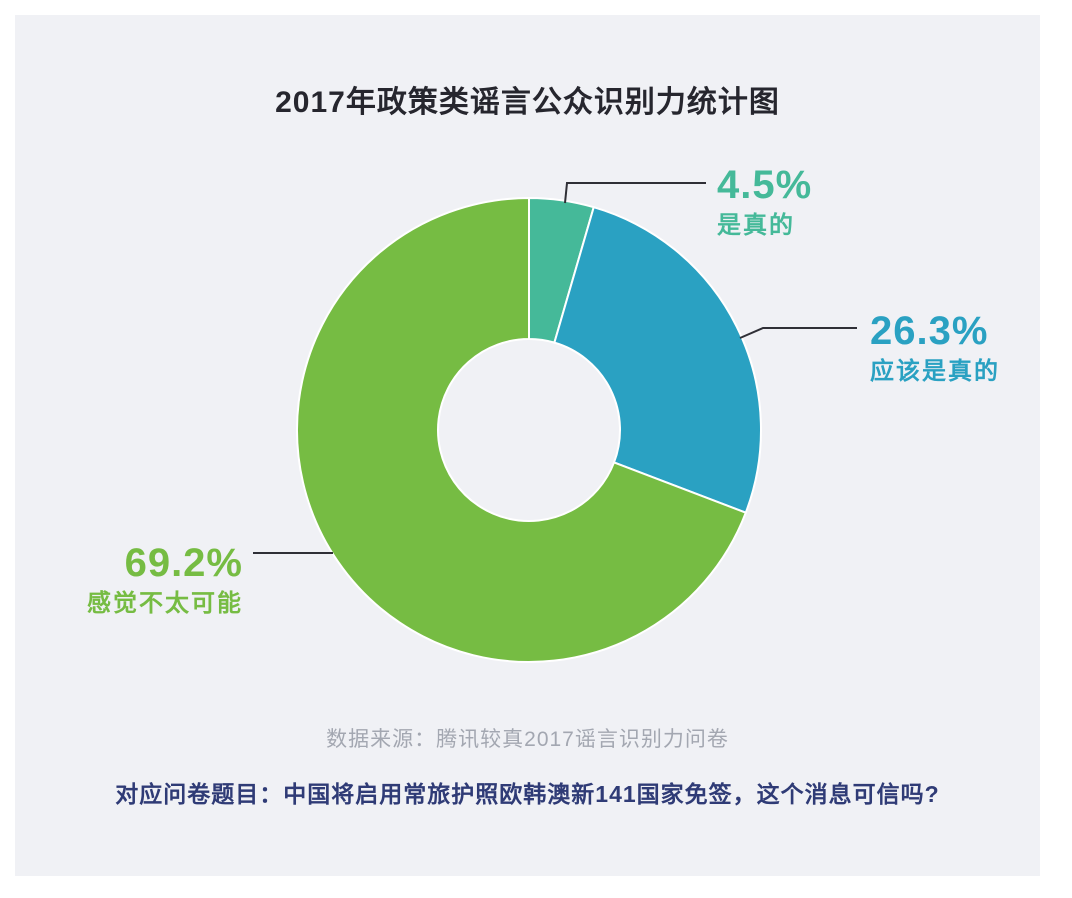 Image resolution: width=1072 pixels, height=898 pixels. I want to click on slice-category: 是真的, so click(756, 225).